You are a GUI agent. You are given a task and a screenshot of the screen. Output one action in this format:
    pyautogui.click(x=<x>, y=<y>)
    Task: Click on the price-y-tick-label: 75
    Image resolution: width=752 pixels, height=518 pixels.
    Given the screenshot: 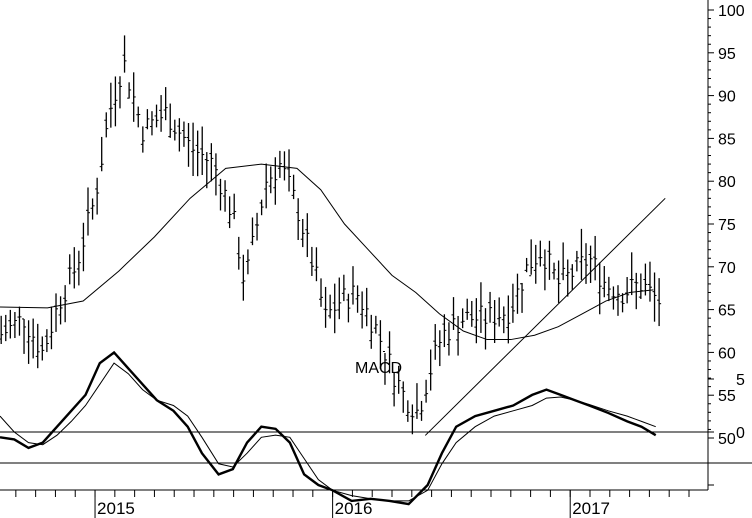 What is the action you would take?
    pyautogui.click(x=727, y=225)
    